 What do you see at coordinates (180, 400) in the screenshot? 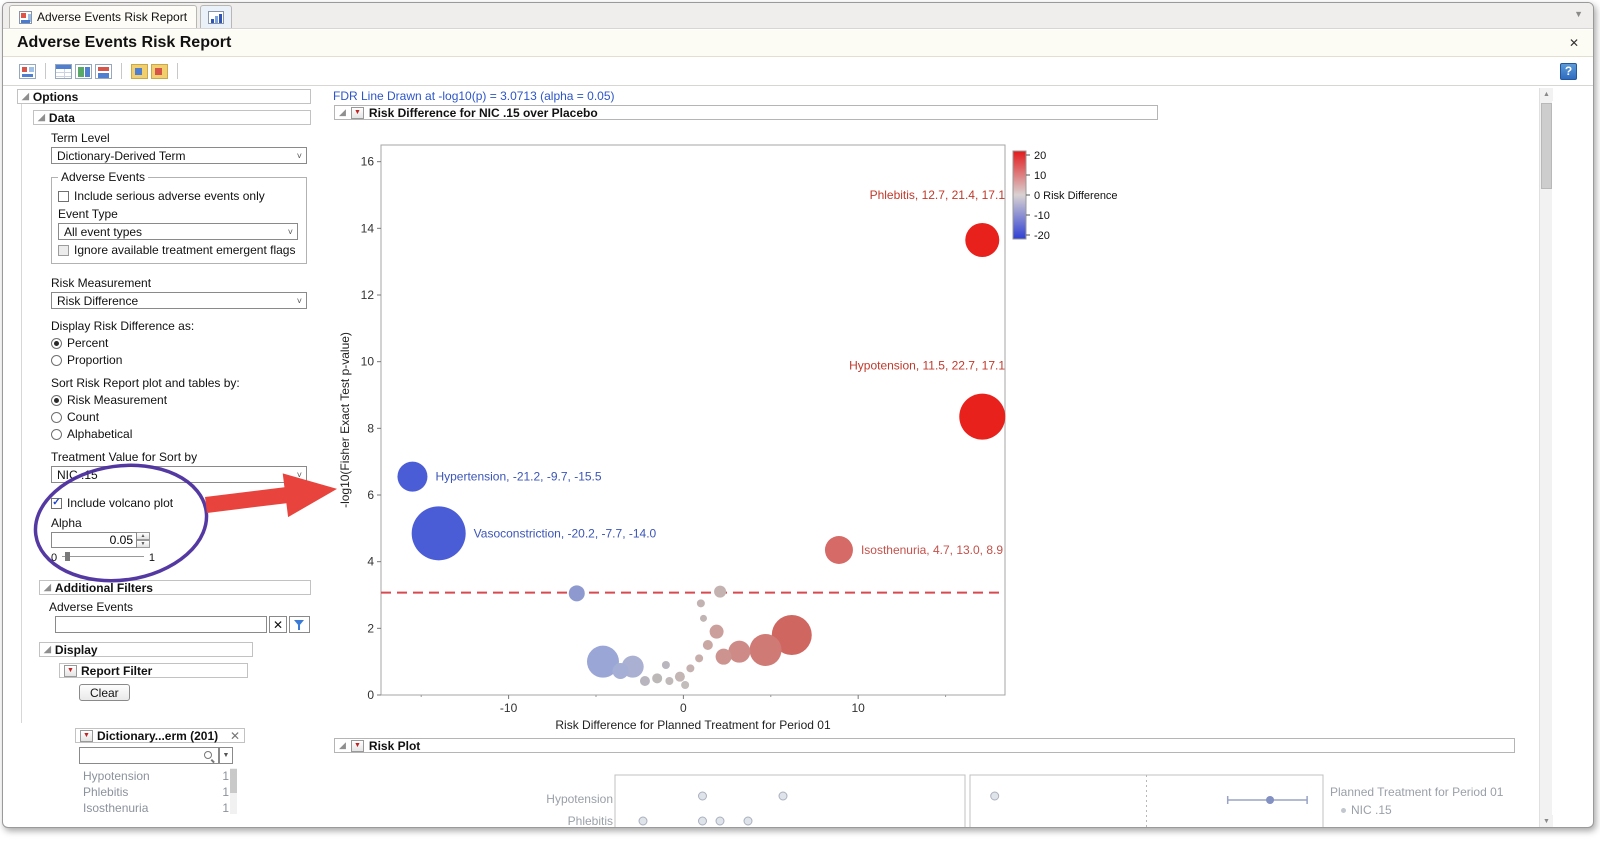
I see `radio-risk-measurement-row: Risk Measurement` at bounding box center [180, 400].